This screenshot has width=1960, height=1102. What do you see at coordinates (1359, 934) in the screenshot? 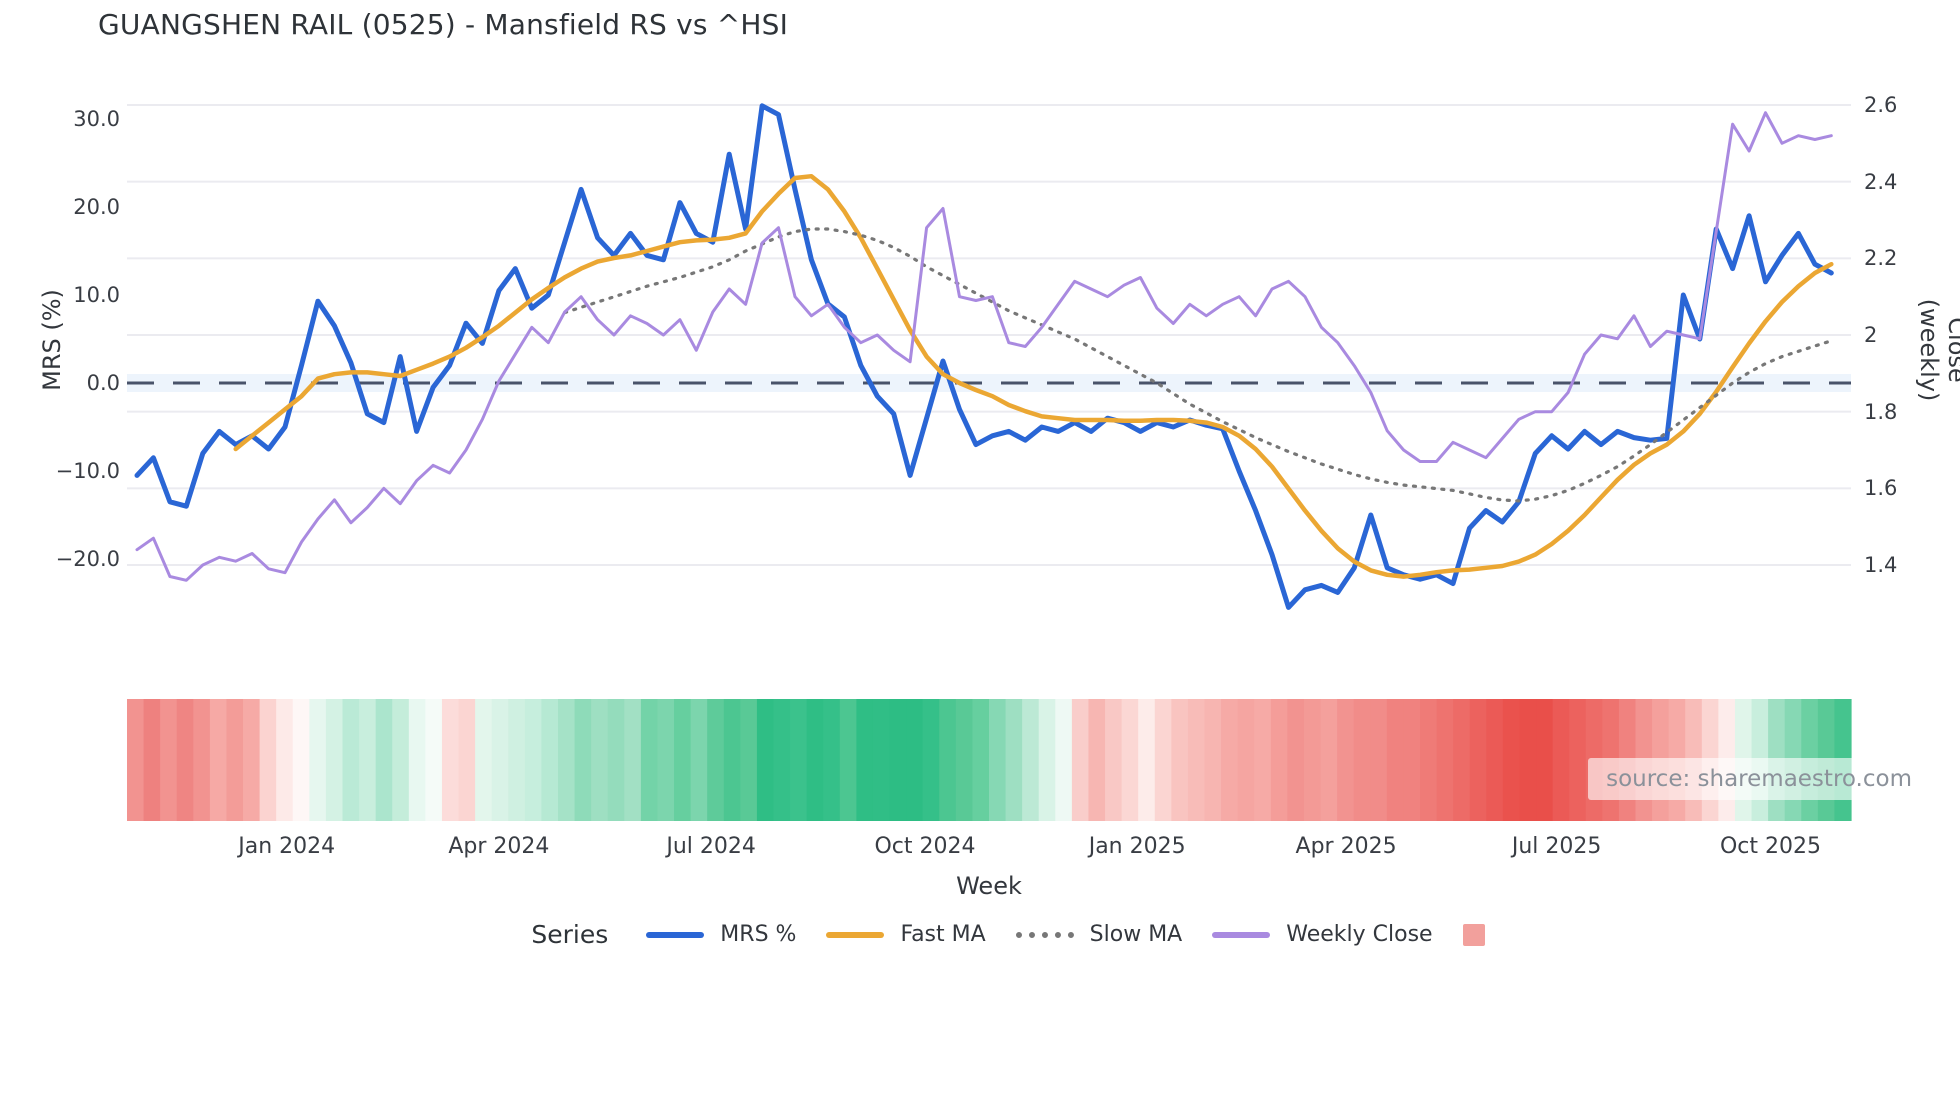
I see `legend-item-label: Weekly Close` at bounding box center [1359, 934].